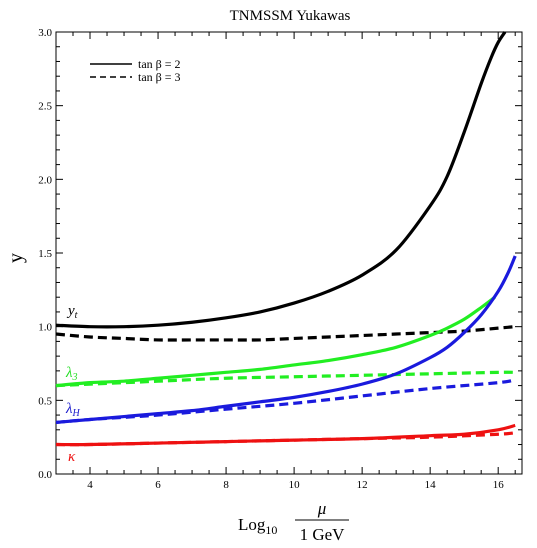  Describe the element at coordinates (362, 485) in the screenshot. I see `x-tick-label: 12` at that location.